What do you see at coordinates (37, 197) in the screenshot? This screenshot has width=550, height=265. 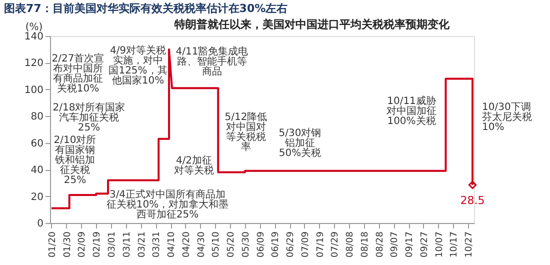 I see `y-tick-label: 20` at bounding box center [37, 197].